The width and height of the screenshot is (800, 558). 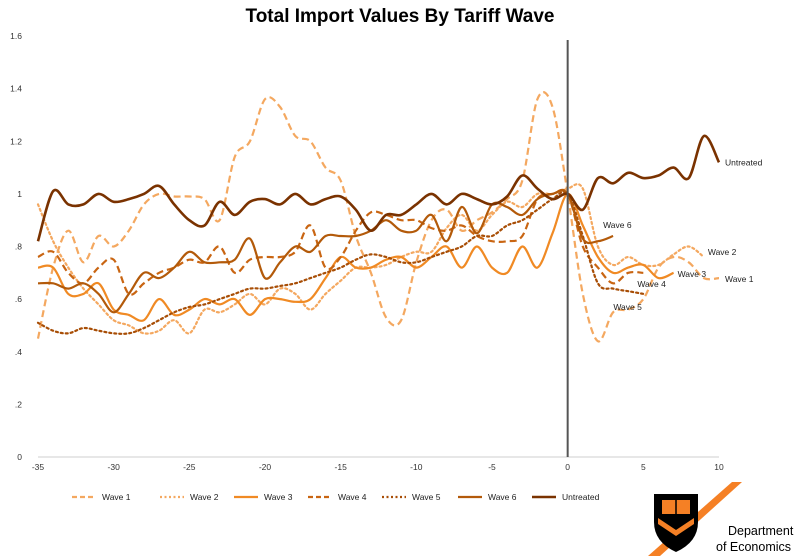 I want to click on y-tick-label: .8, so click(x=18, y=247).